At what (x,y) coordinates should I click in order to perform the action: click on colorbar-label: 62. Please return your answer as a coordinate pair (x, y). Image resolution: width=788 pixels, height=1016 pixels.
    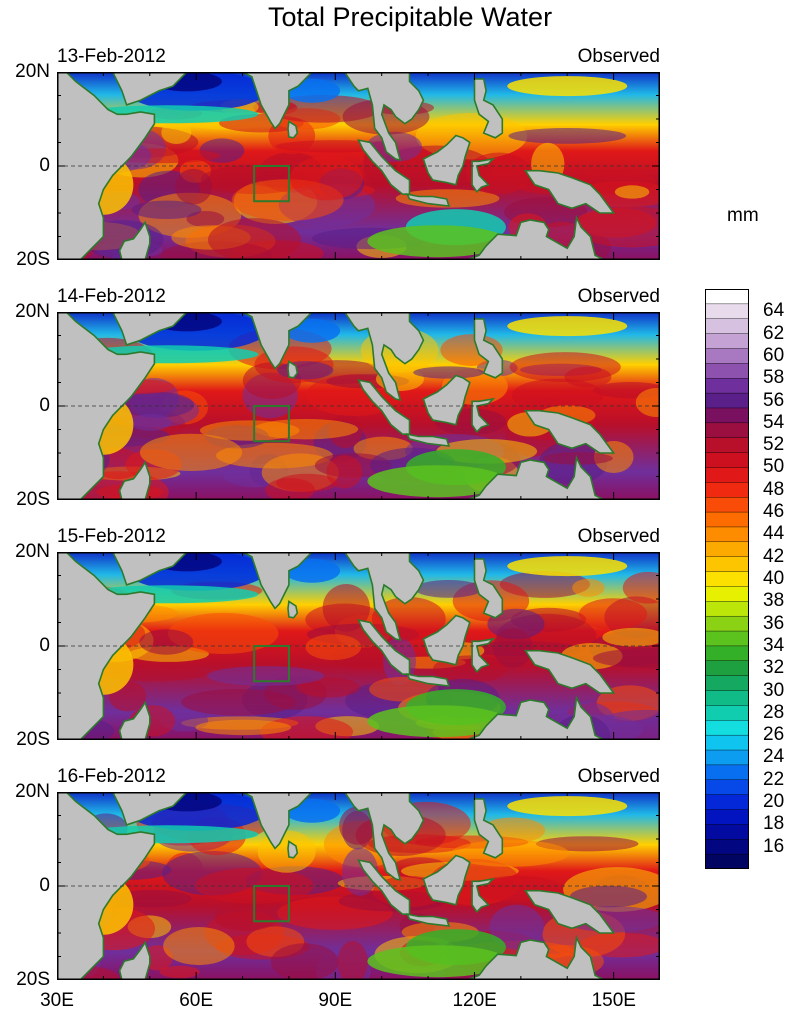
    Looking at the image, I should click on (774, 333).